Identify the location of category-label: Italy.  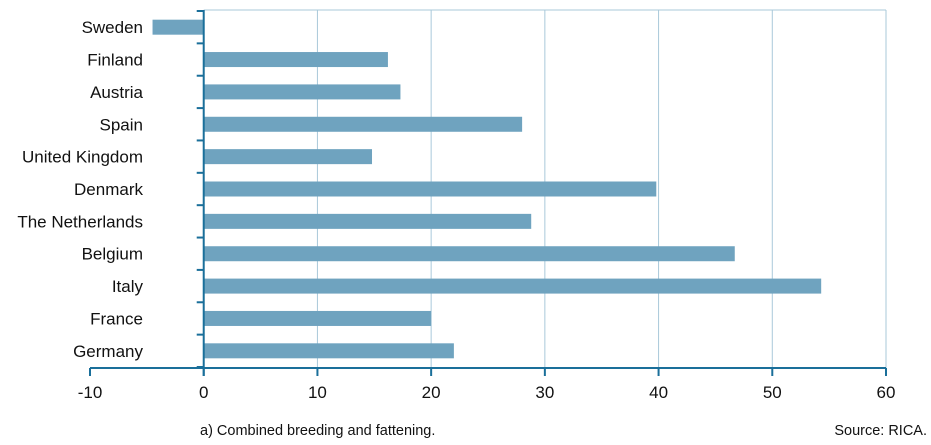
(128, 286).